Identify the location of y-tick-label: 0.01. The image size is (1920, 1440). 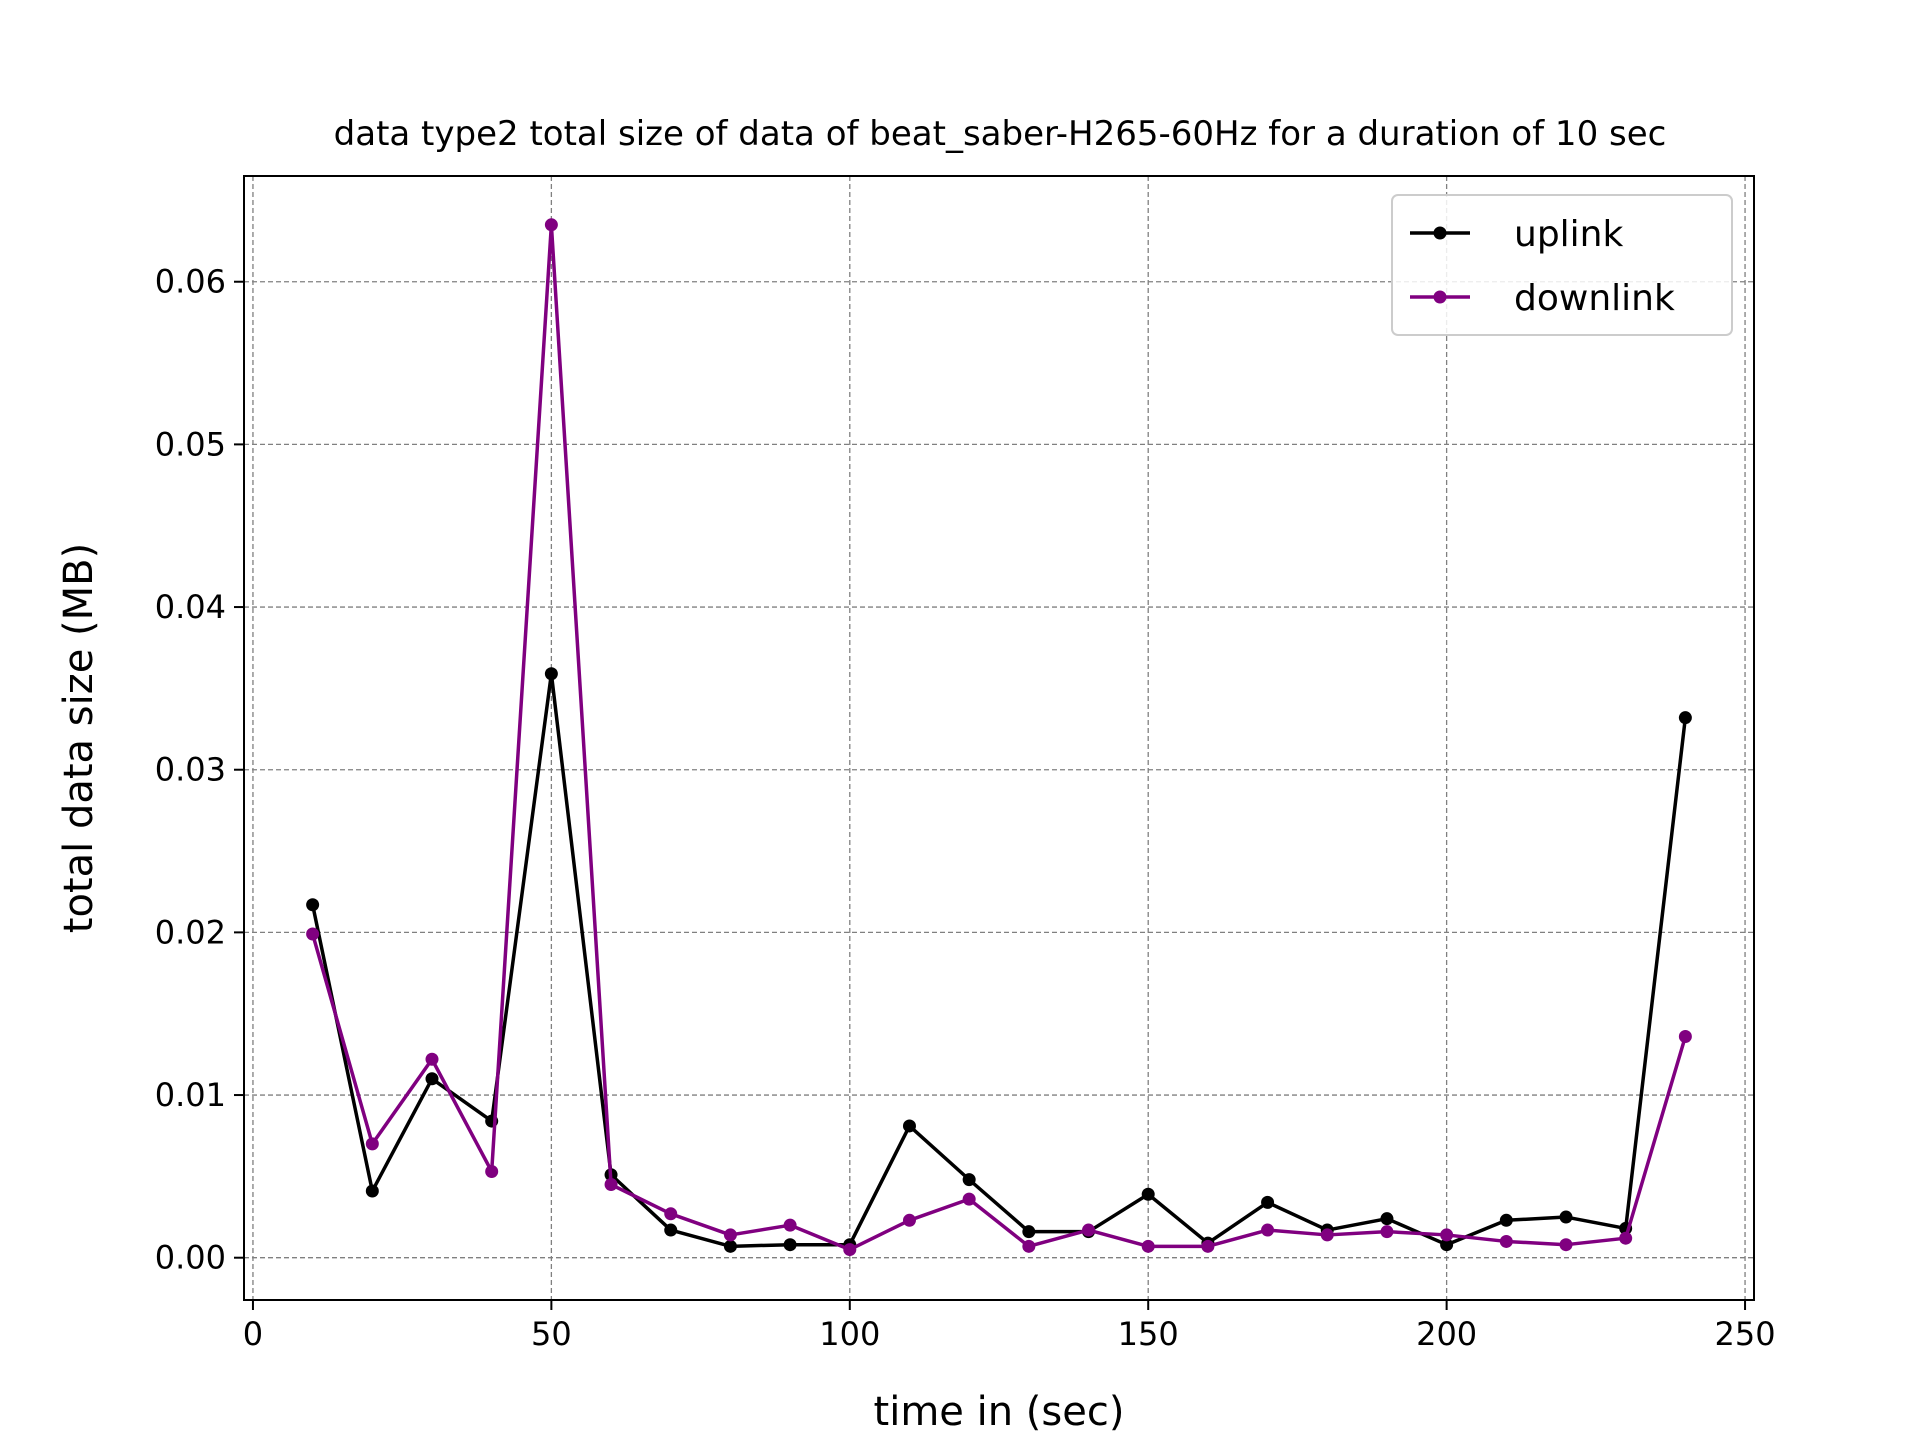
(190, 1095).